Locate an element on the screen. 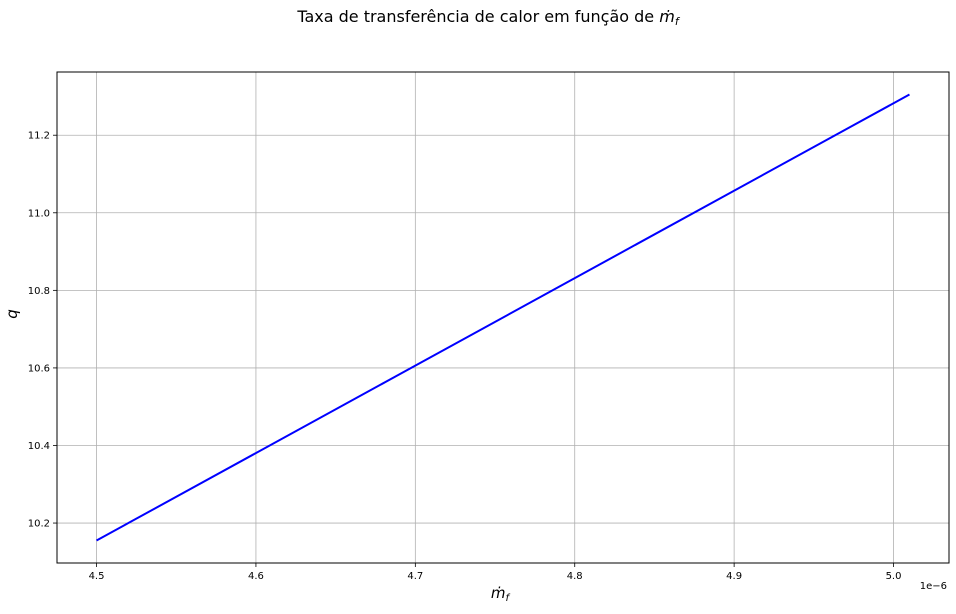  y-tick-label: 10.6 is located at coordinates (39, 368).